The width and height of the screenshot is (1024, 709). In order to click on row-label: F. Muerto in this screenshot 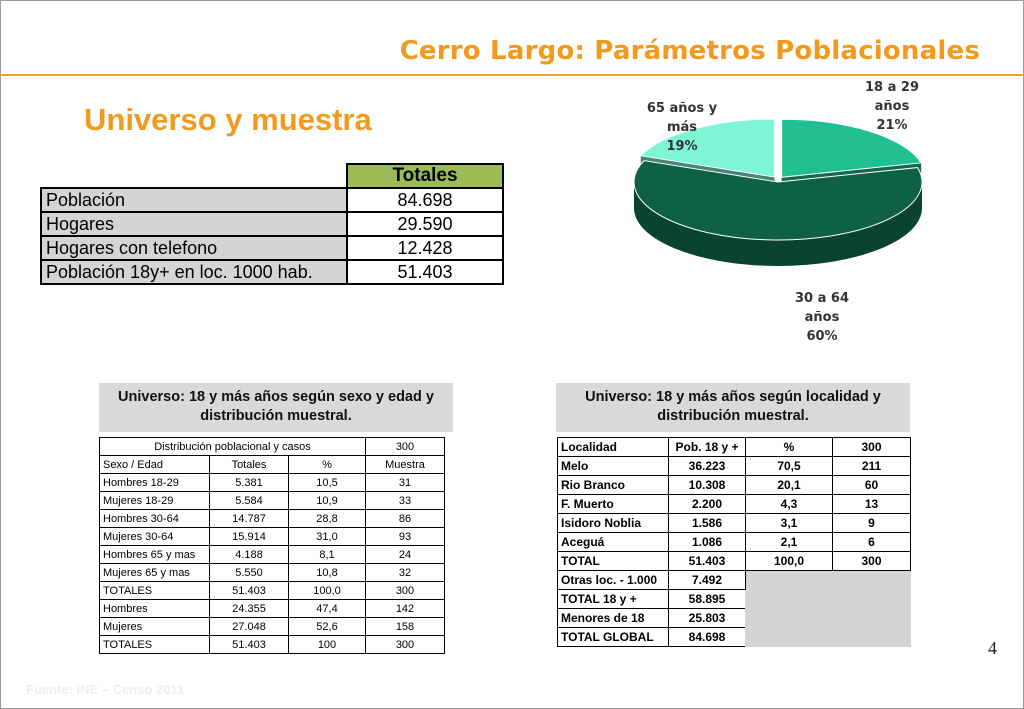, I will do `click(613, 504)`.